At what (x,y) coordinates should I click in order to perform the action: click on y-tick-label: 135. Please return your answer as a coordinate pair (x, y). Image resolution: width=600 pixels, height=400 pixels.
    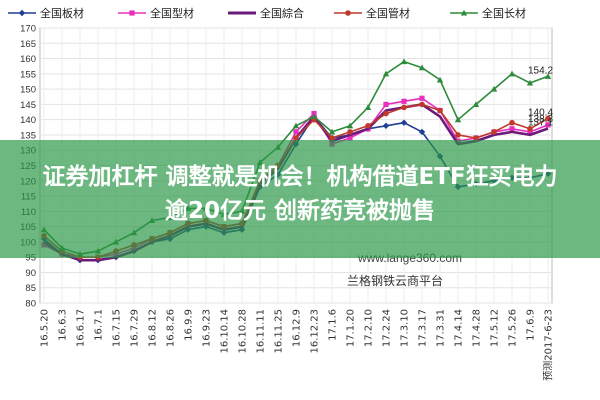
    Looking at the image, I should click on (28, 135).